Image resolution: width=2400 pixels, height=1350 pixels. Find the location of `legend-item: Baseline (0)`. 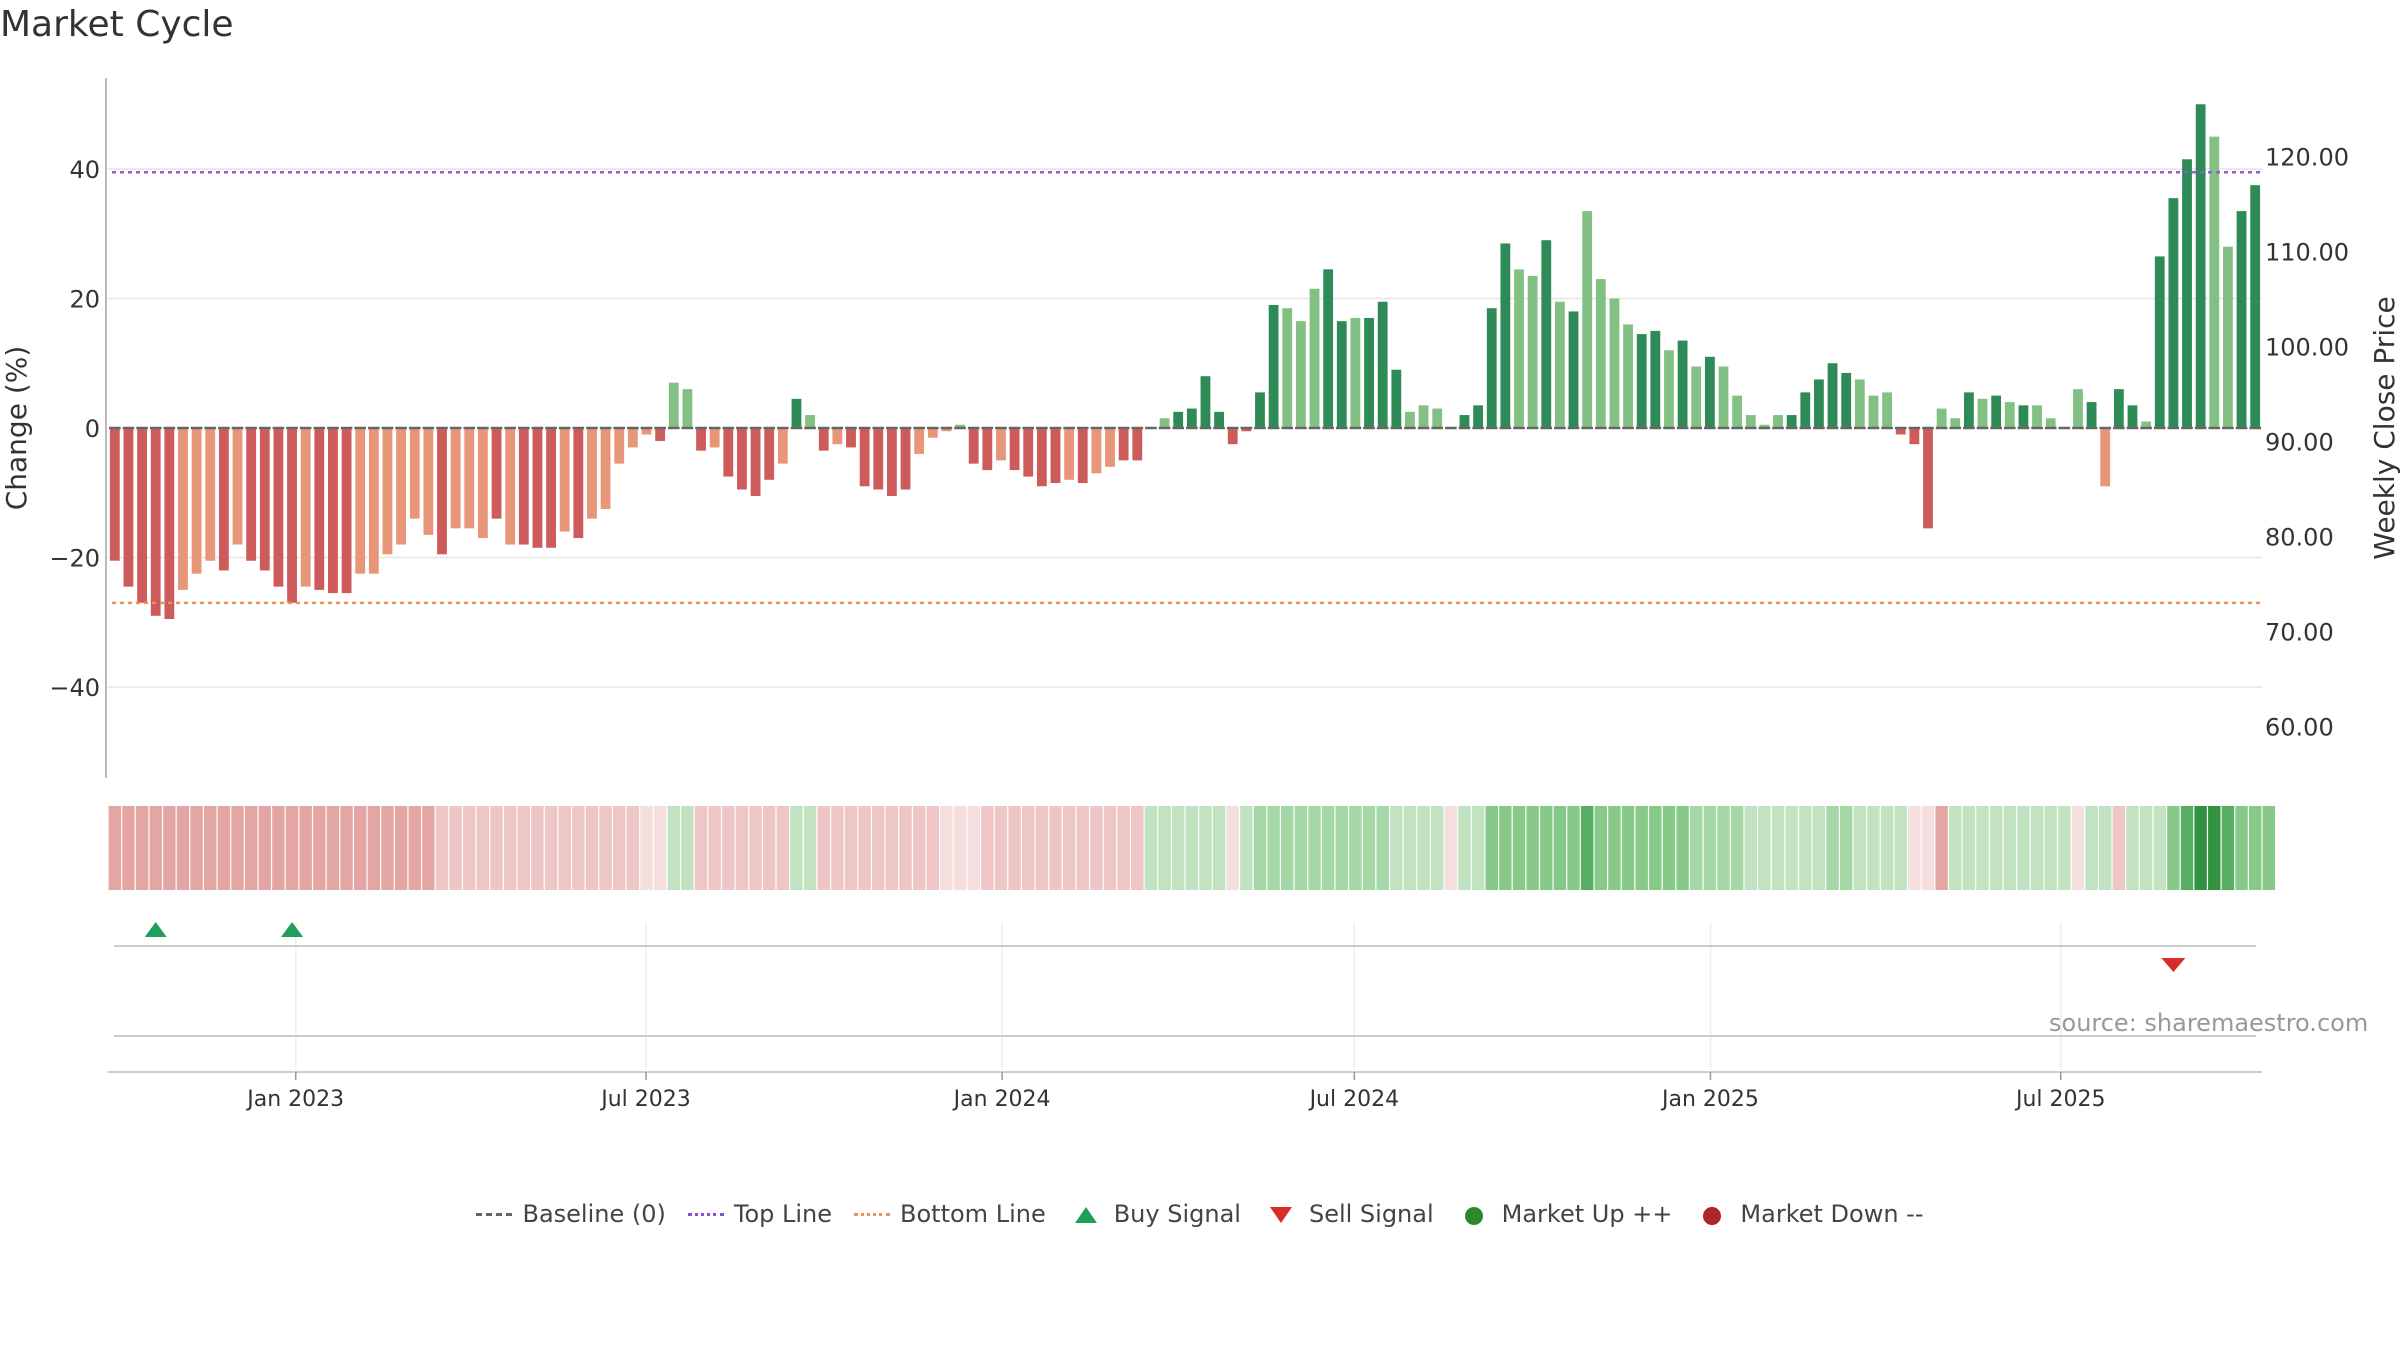

legend-item: Baseline (0) is located at coordinates (571, 1214).